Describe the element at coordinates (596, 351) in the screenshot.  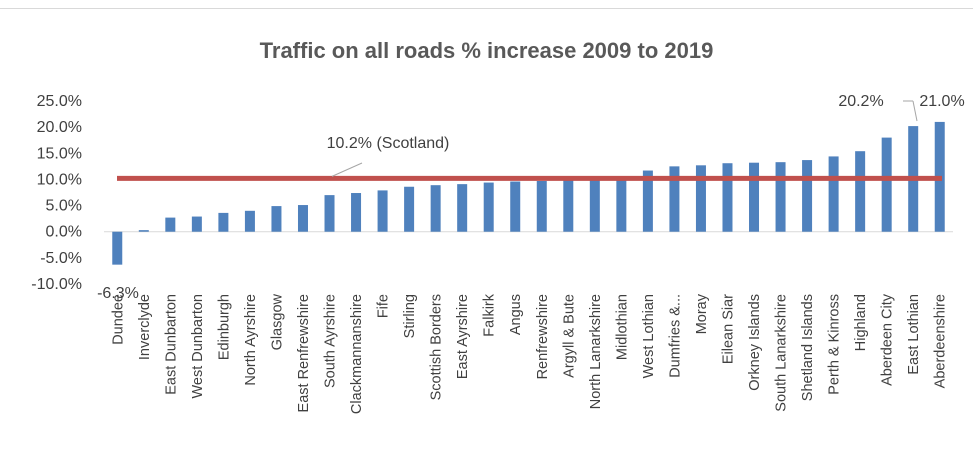
I see `x-tick-label: North Lanarkshire` at that location.